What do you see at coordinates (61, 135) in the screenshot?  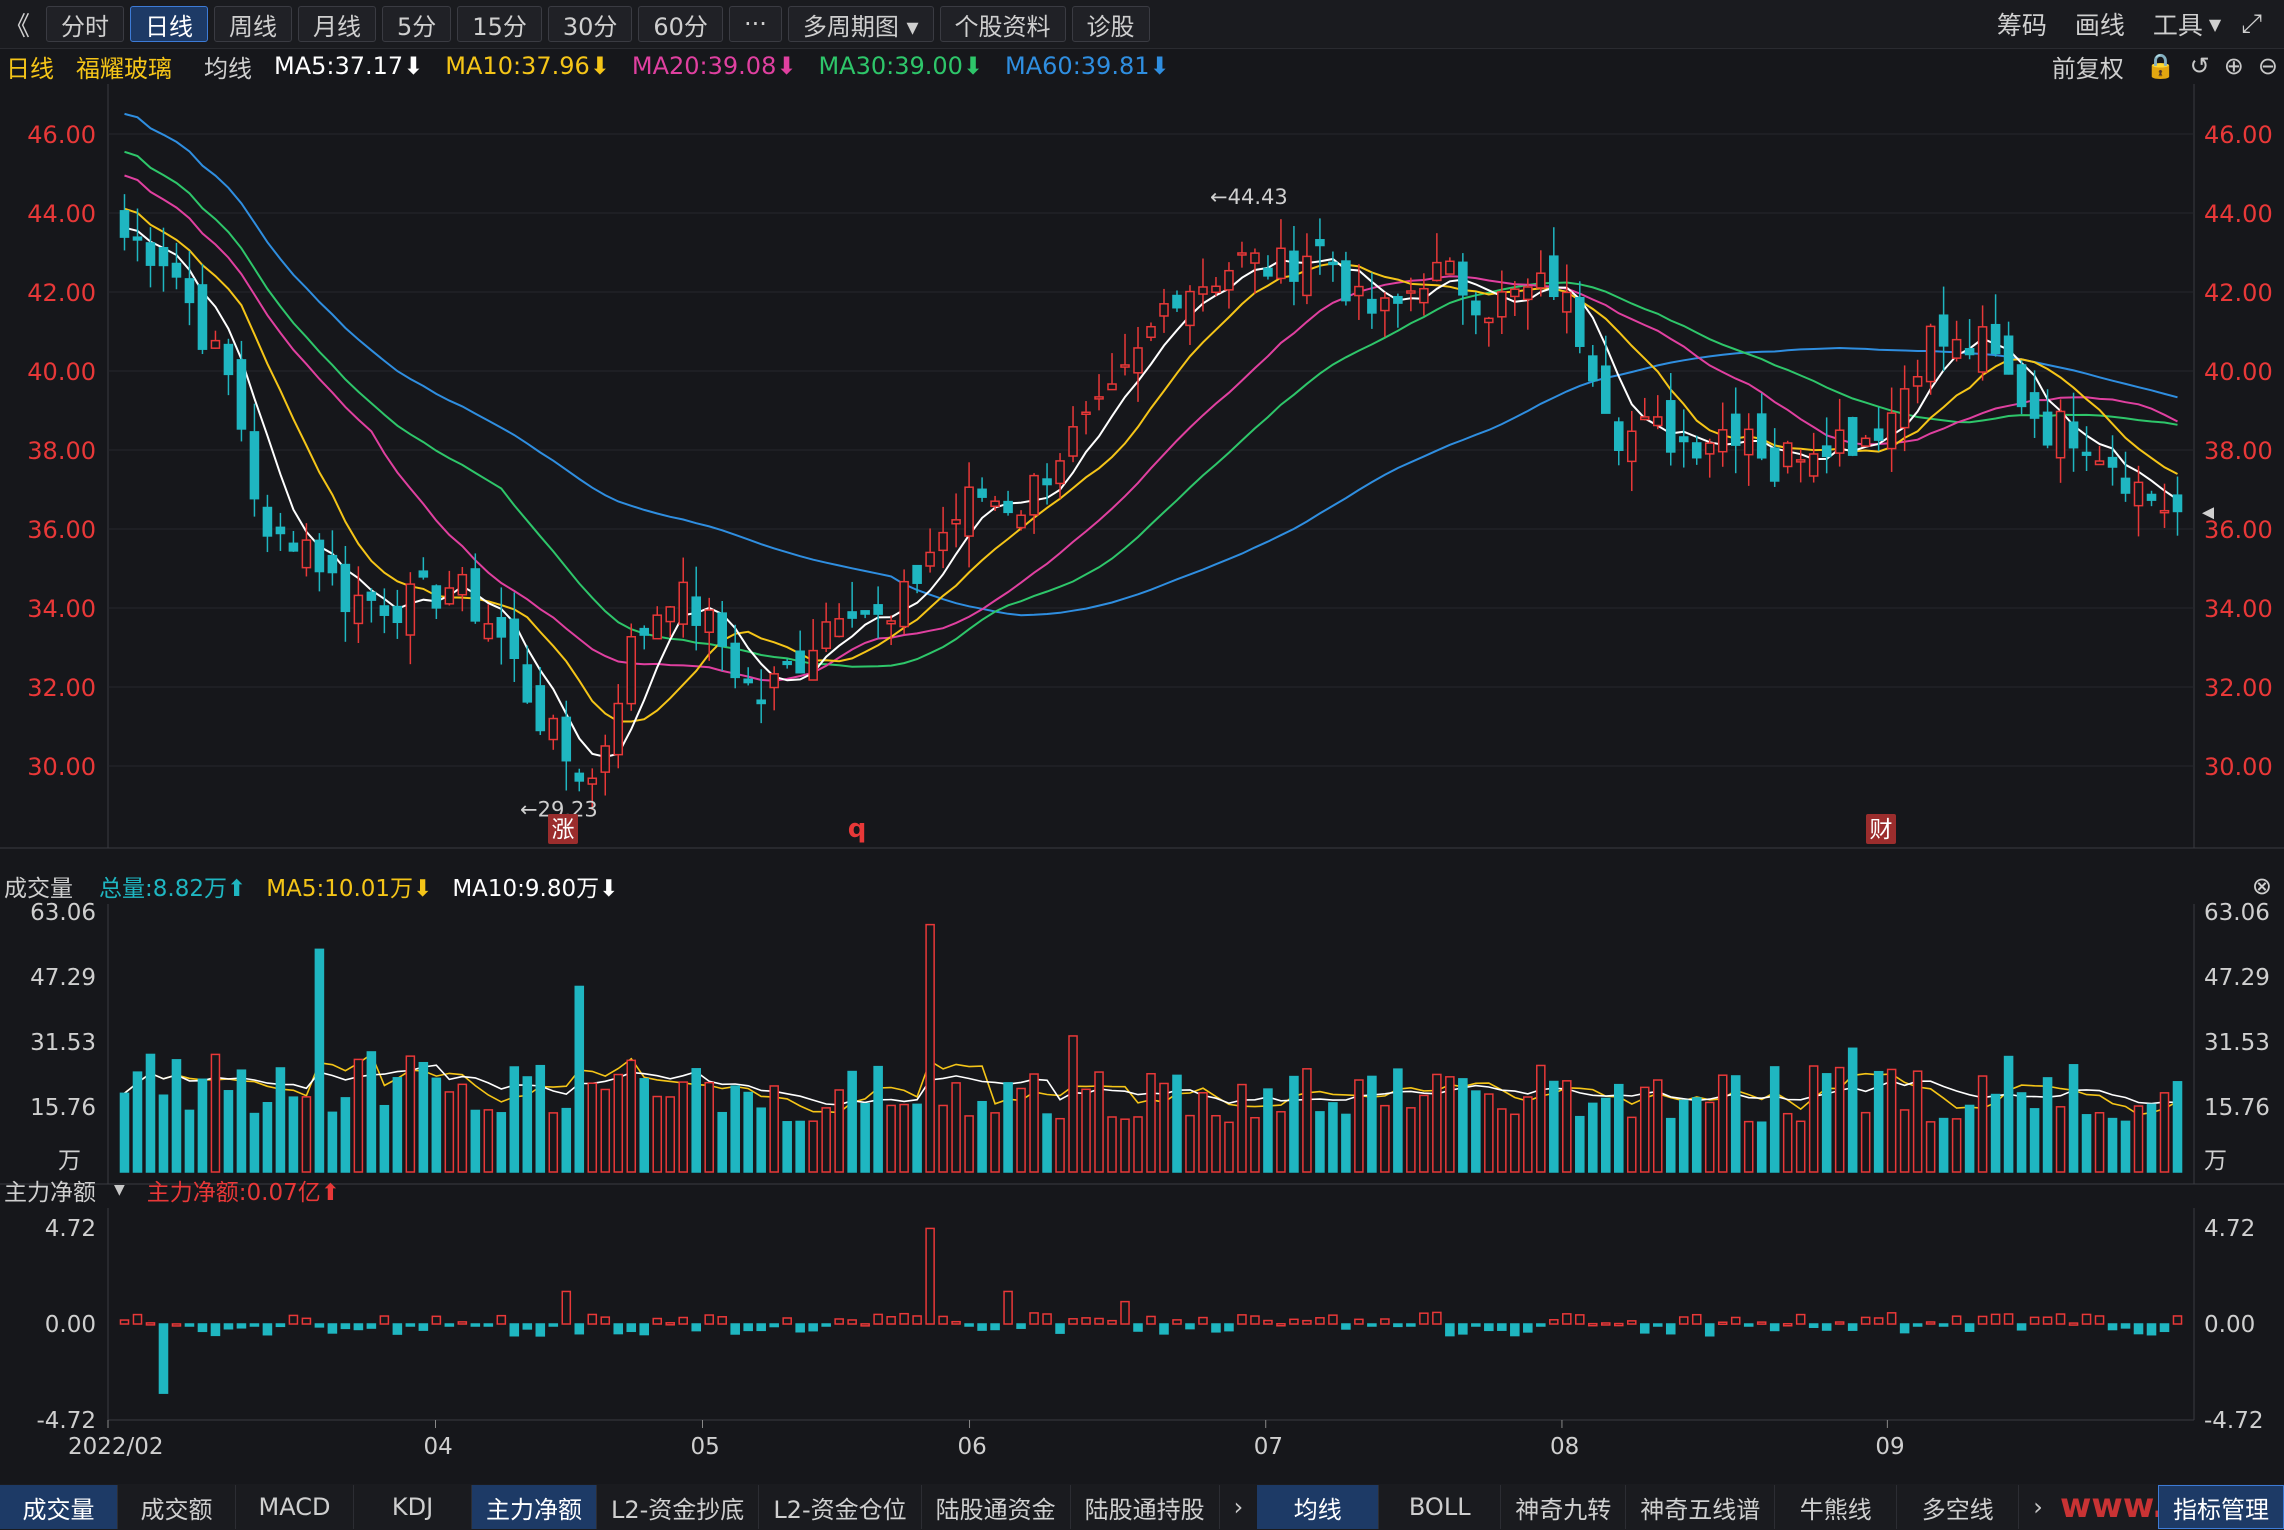 I see `price-tick: 46.00` at bounding box center [61, 135].